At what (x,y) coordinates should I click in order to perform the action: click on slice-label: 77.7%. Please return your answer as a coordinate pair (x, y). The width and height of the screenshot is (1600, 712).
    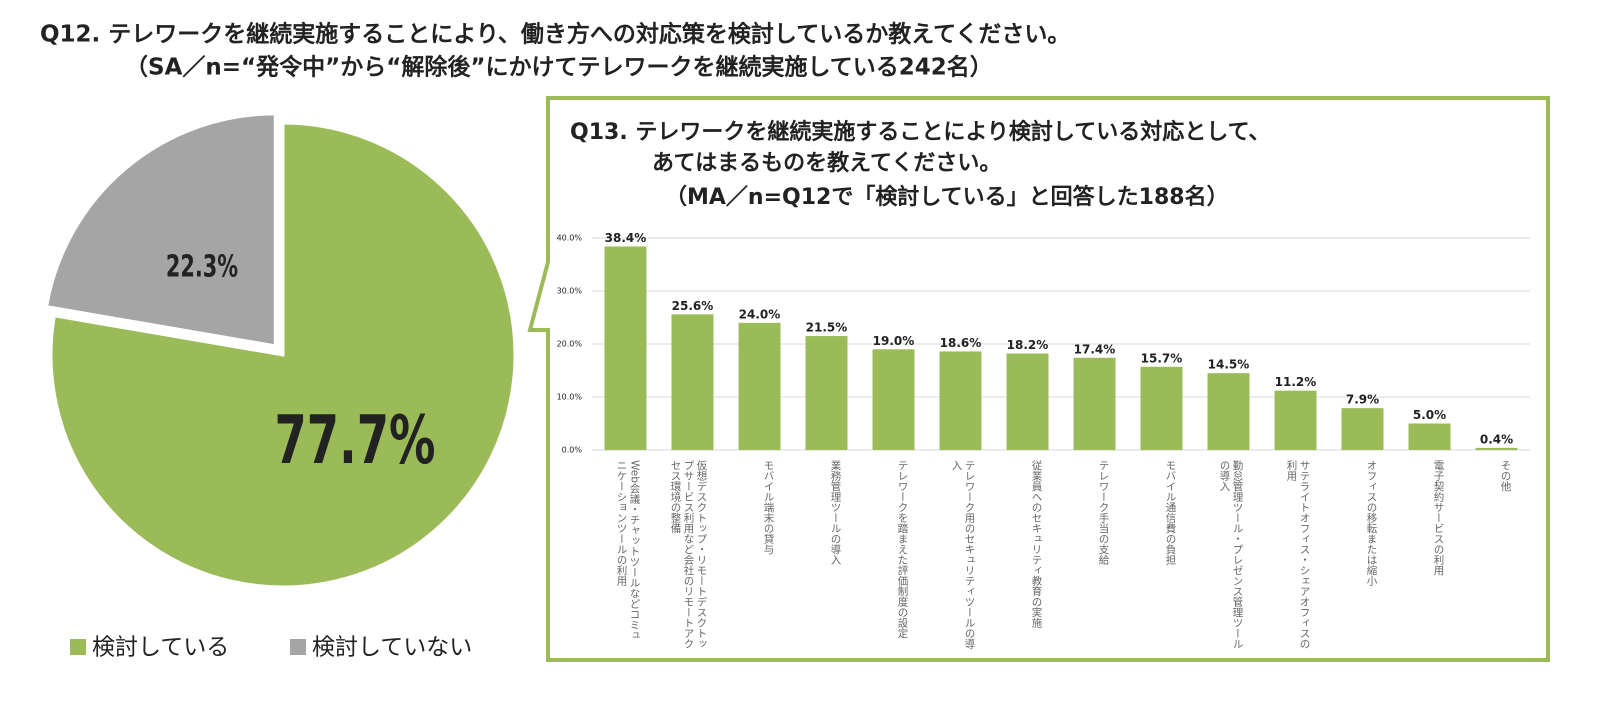
    Looking at the image, I should click on (355, 441).